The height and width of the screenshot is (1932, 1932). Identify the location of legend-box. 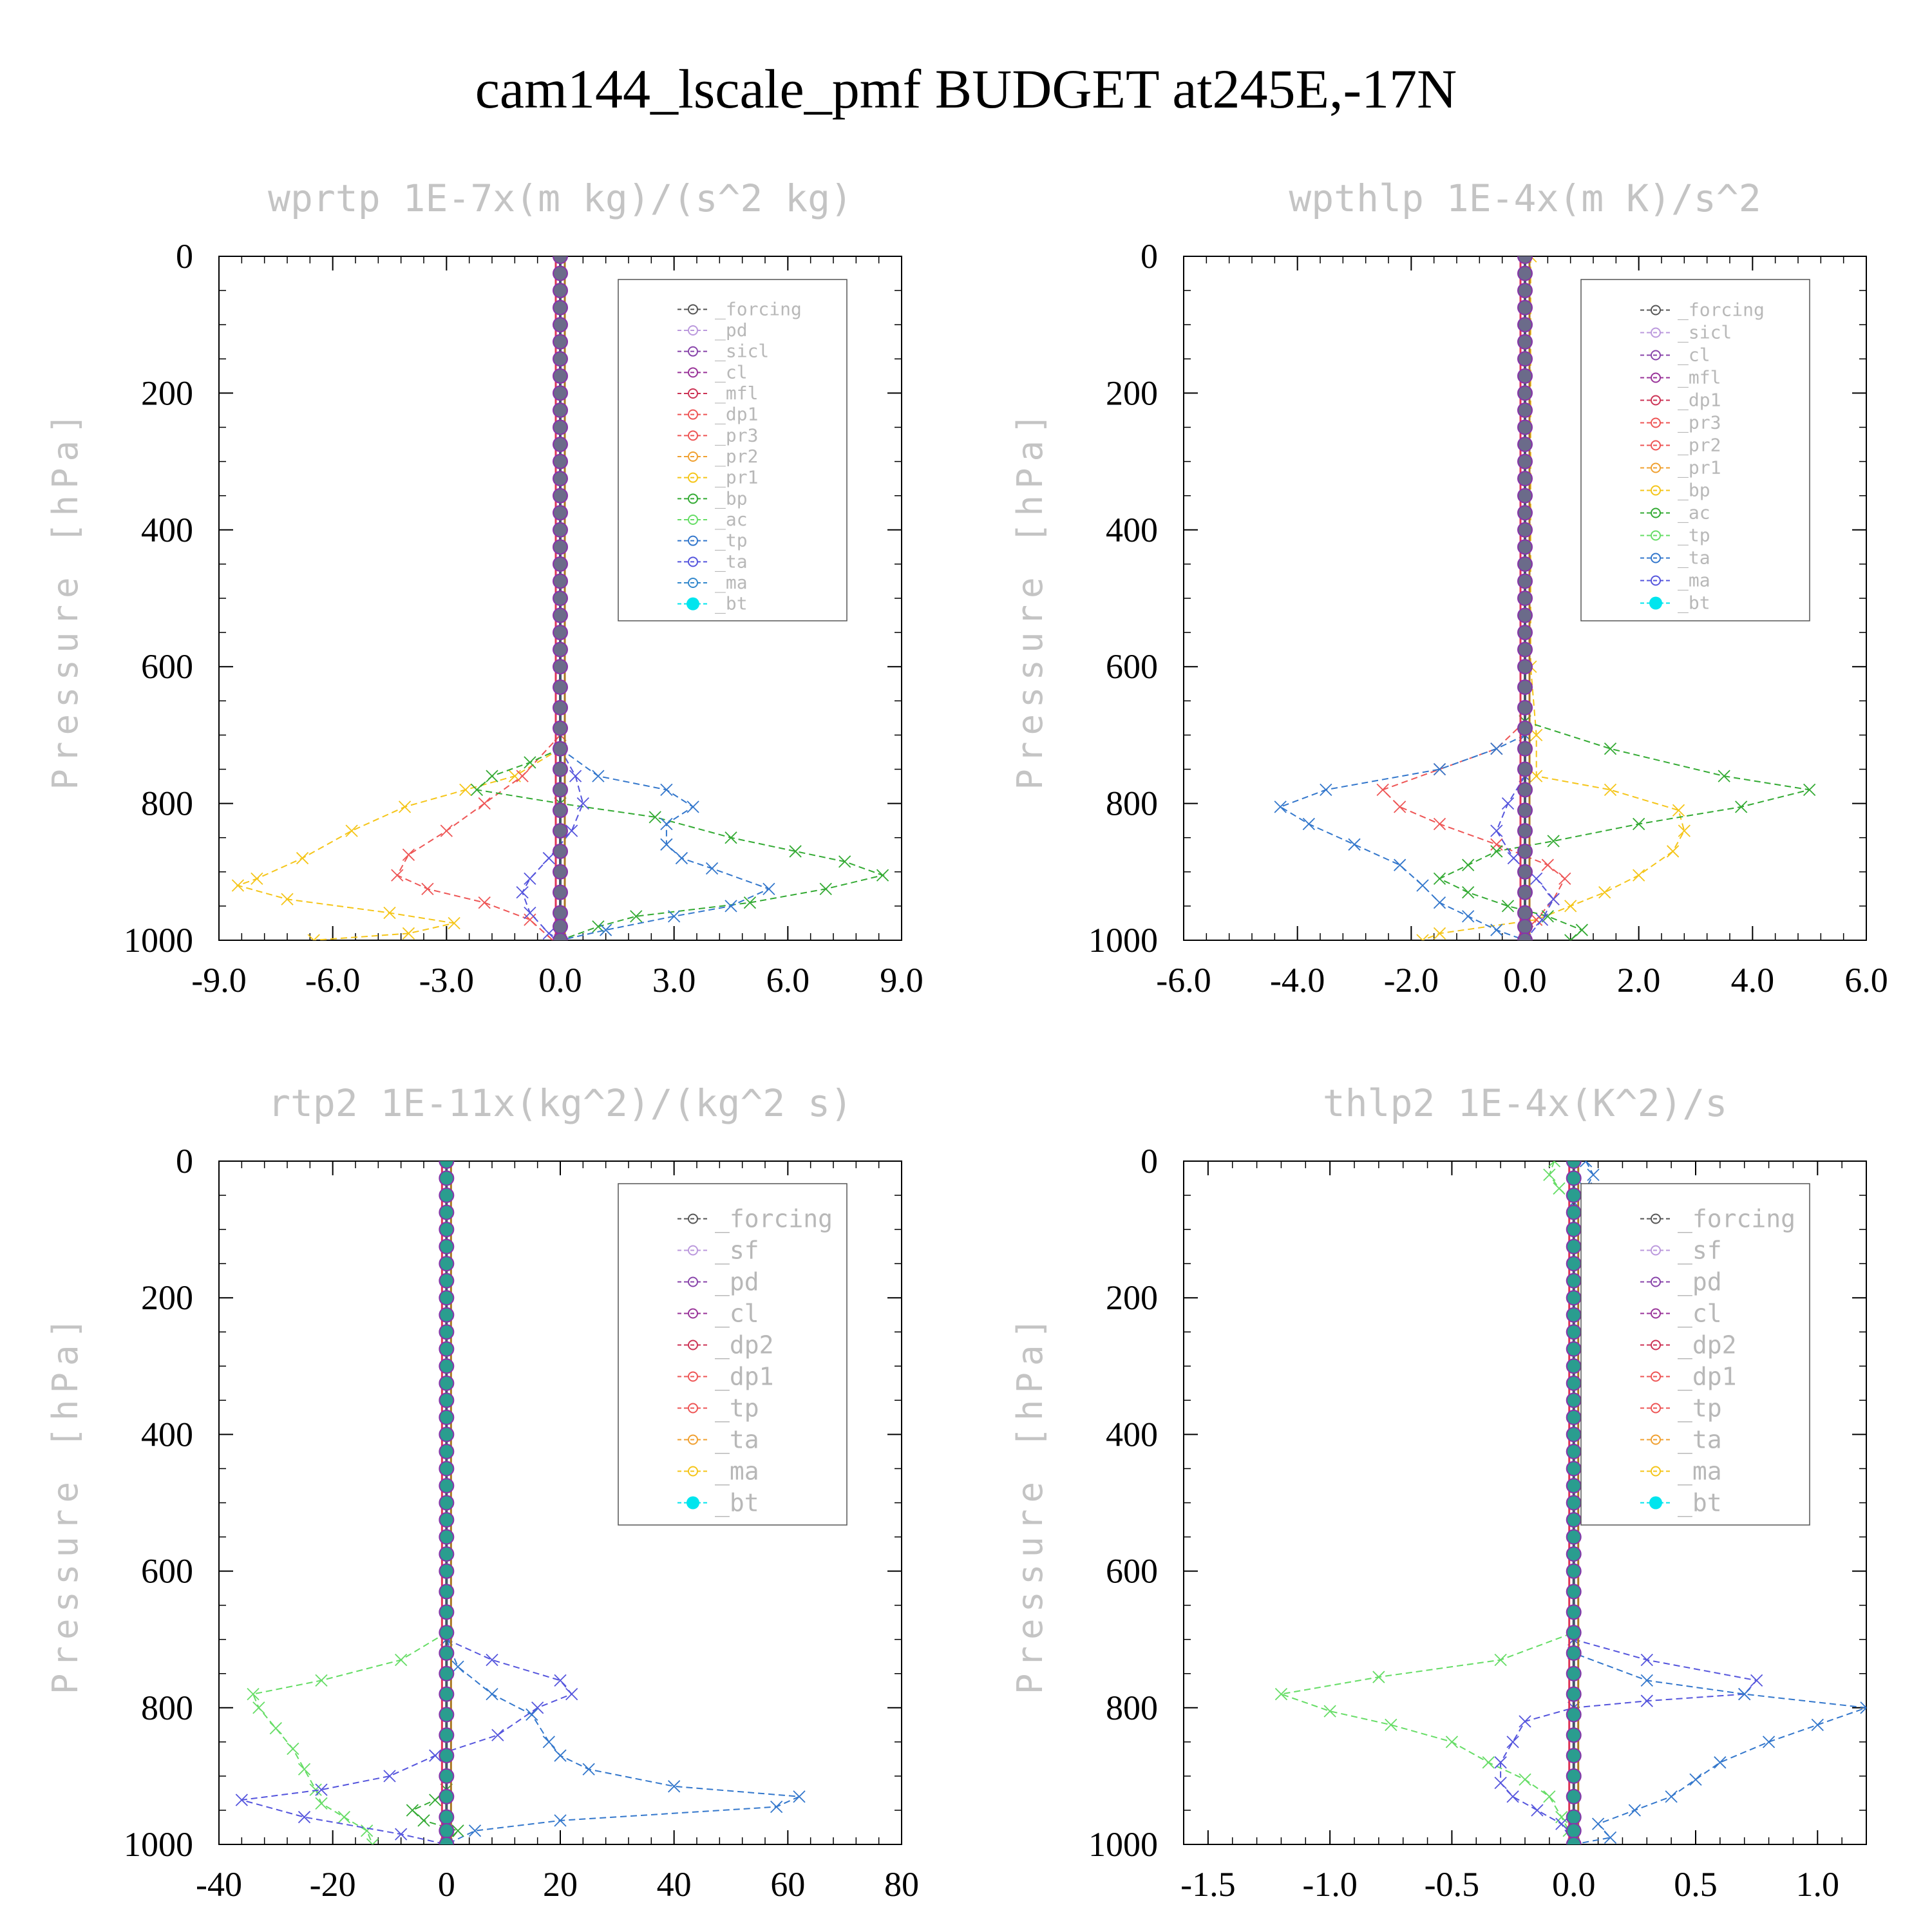
(1695, 1354).